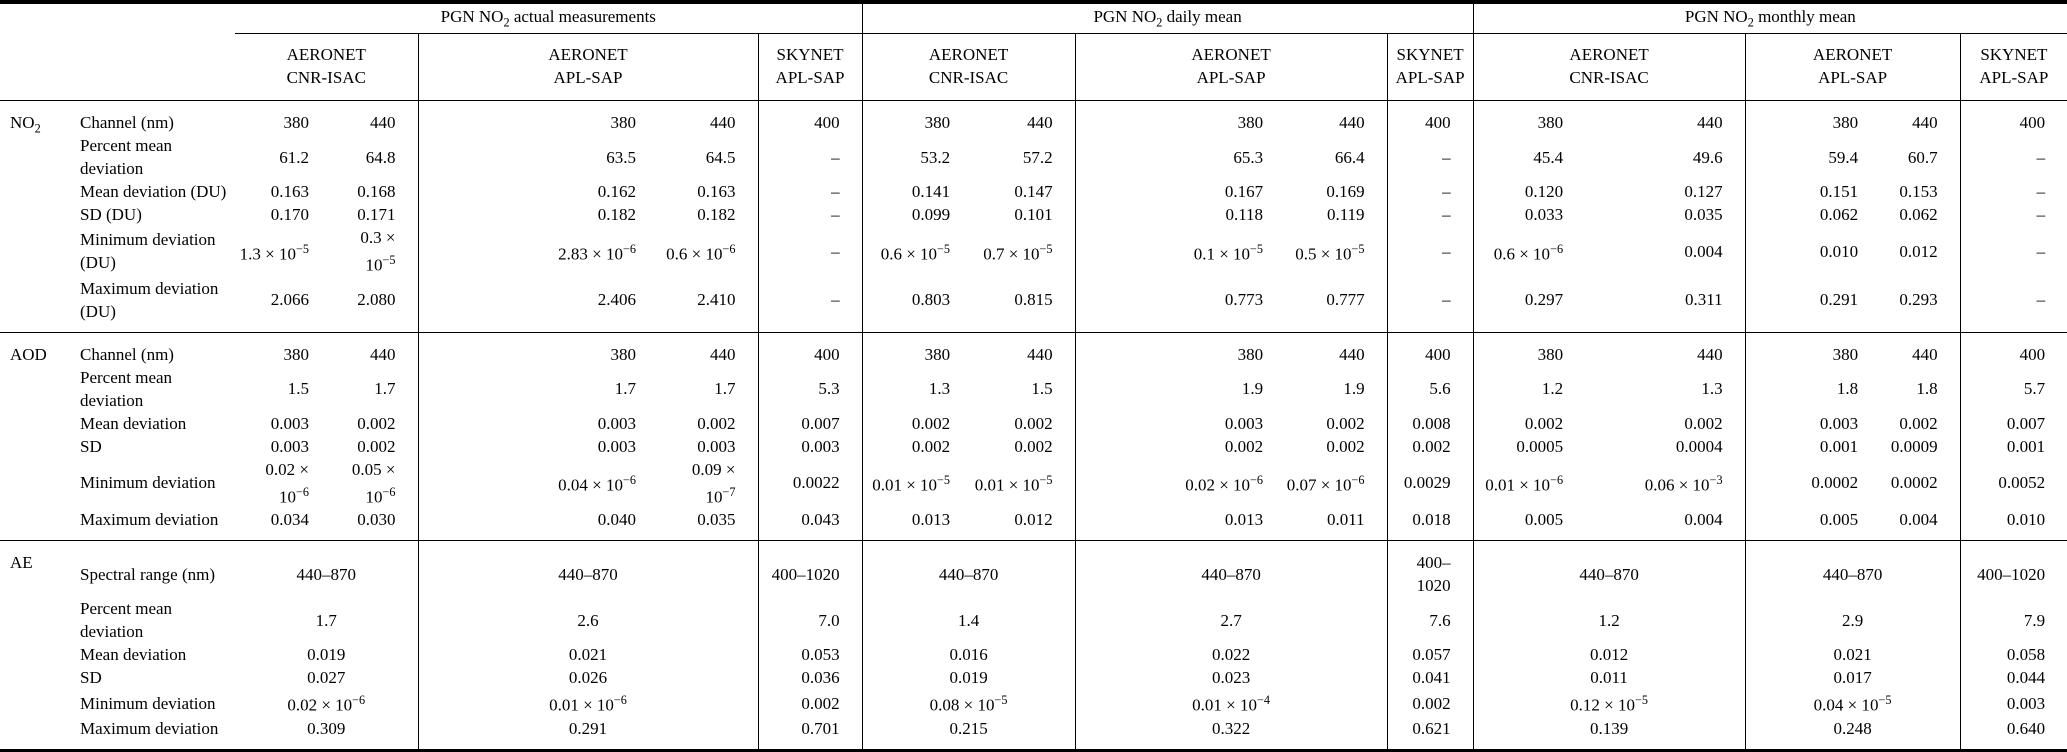 The image size is (2067, 752). Describe the element at coordinates (1231, 655) in the screenshot. I see `value-cell: 0.022` at that location.